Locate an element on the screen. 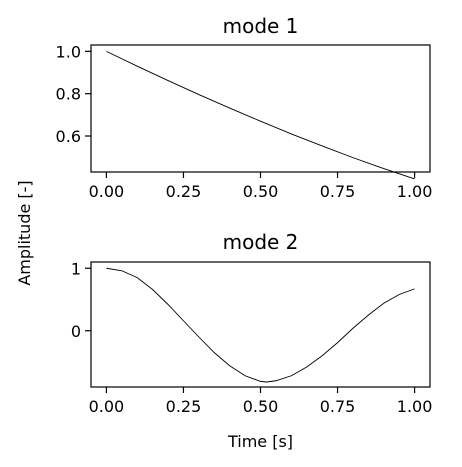  y-tick-label: 0.6 is located at coordinates (68, 136).